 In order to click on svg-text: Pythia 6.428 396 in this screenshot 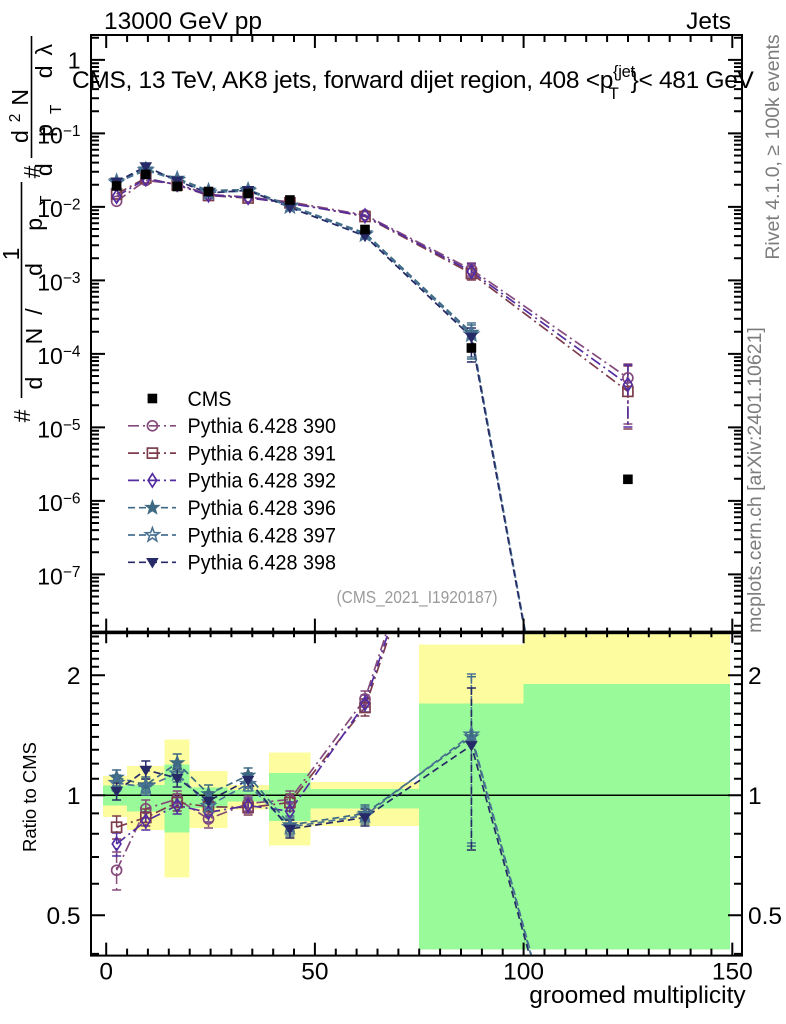, I will do `click(262, 508)`.